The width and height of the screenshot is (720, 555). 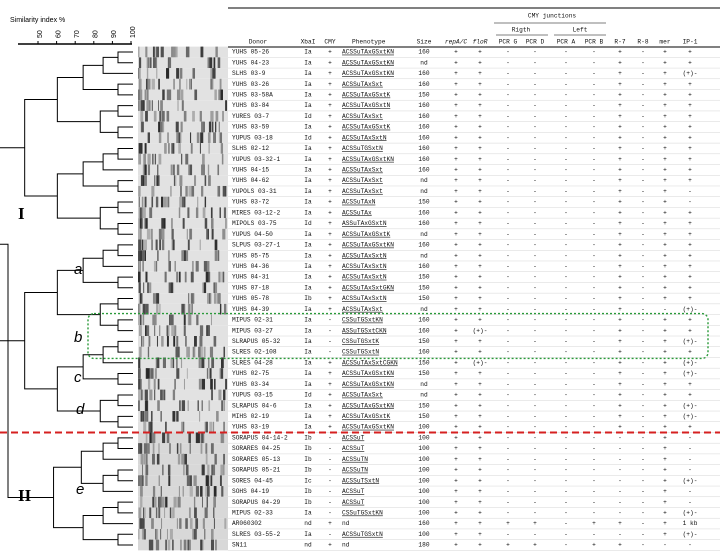 What do you see at coordinates (254, 223) in the screenshot?
I see `table-cell: MIPOLS 03-75` at bounding box center [254, 223].